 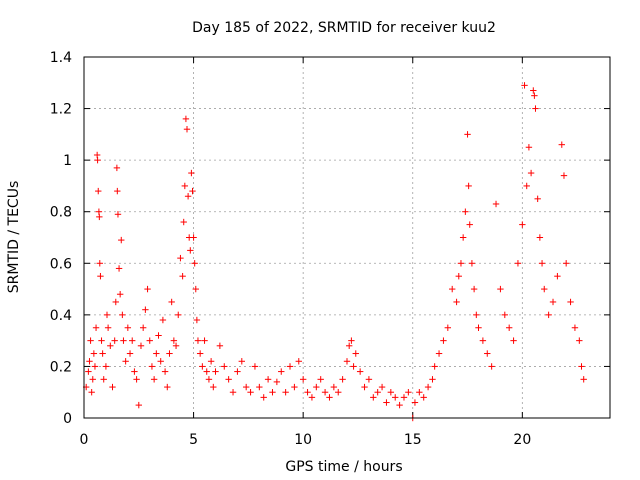 What do you see at coordinates (67, 161) in the screenshot?
I see `y-tick-label: 1` at bounding box center [67, 161].